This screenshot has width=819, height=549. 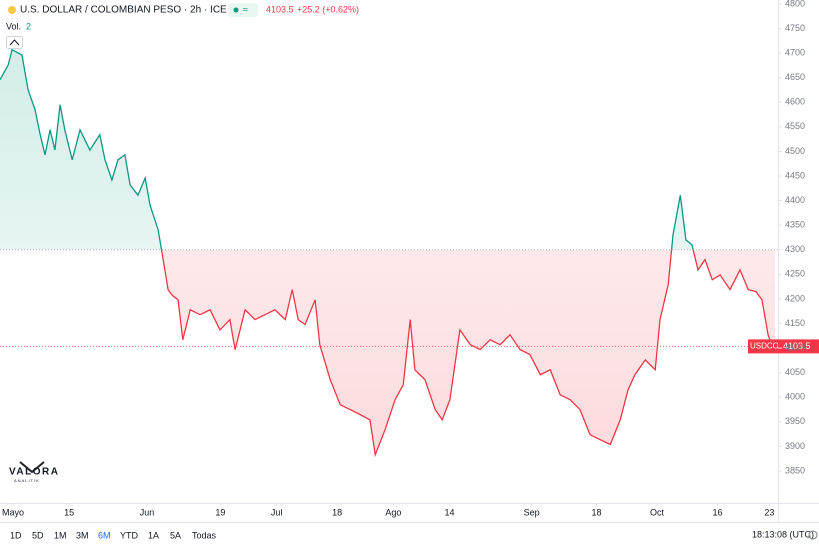 I want to click on y-tick-label: 4400, so click(x=795, y=200).